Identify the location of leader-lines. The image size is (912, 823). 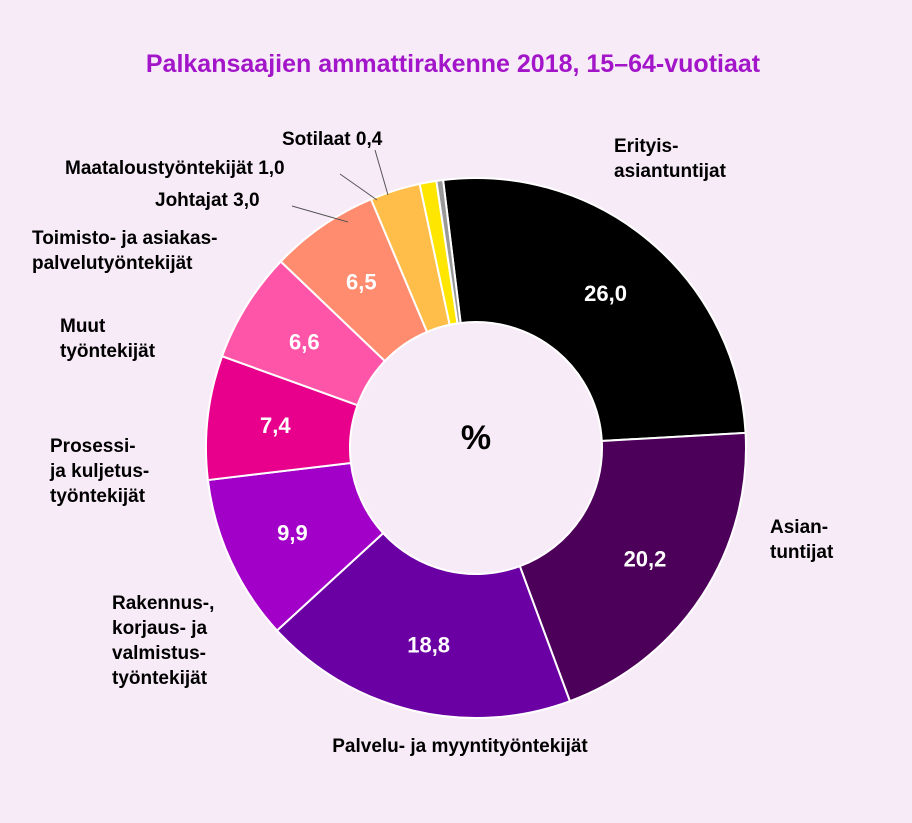
(340, 186).